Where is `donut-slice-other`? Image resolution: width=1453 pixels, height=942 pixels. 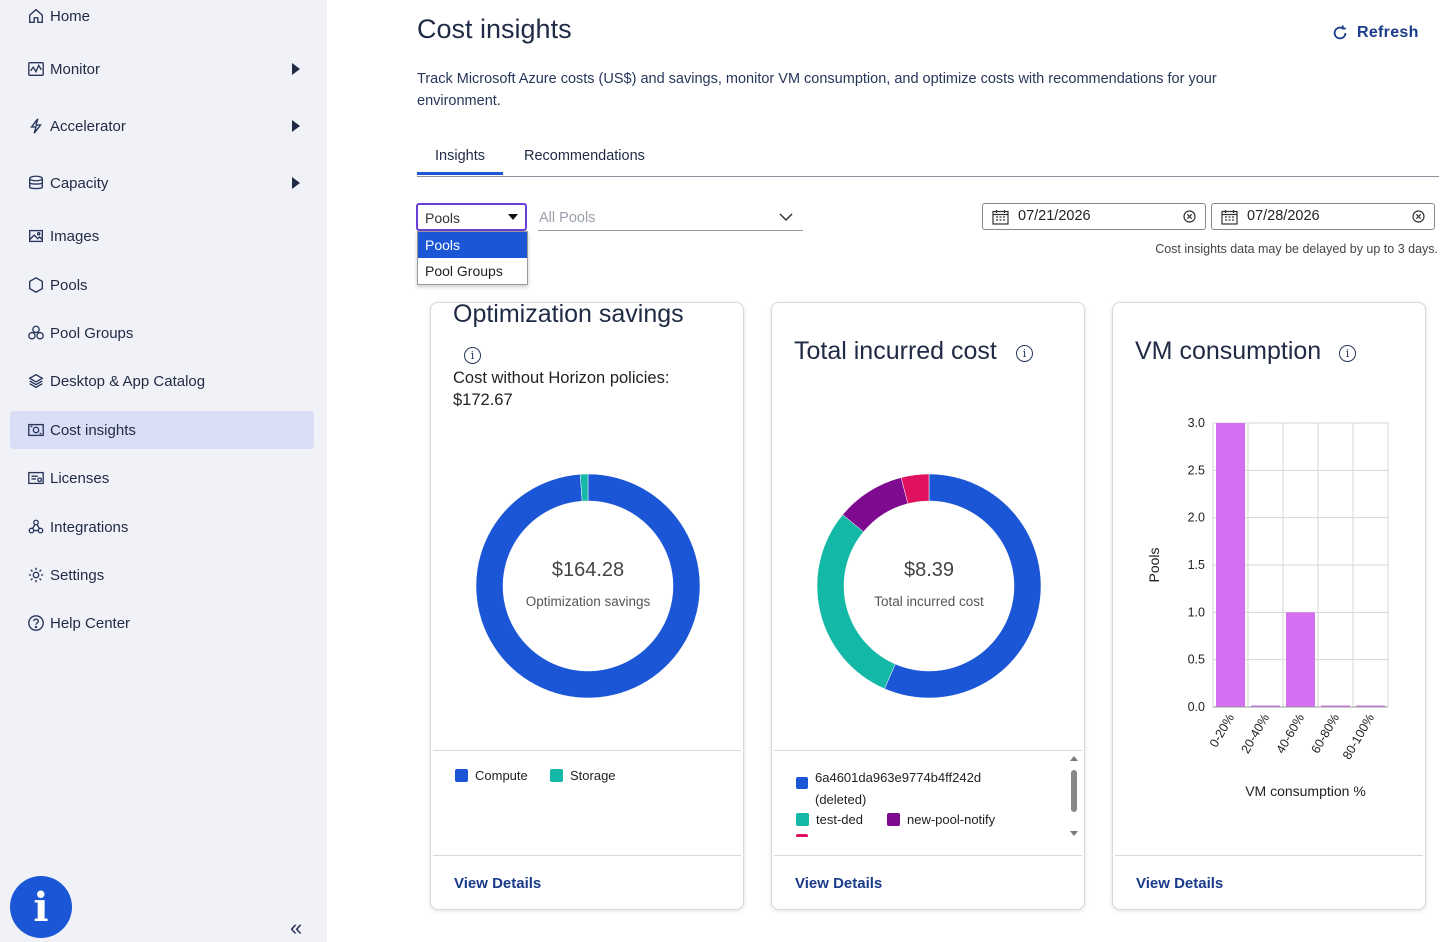
donut-slice-other is located at coordinates (915, 488).